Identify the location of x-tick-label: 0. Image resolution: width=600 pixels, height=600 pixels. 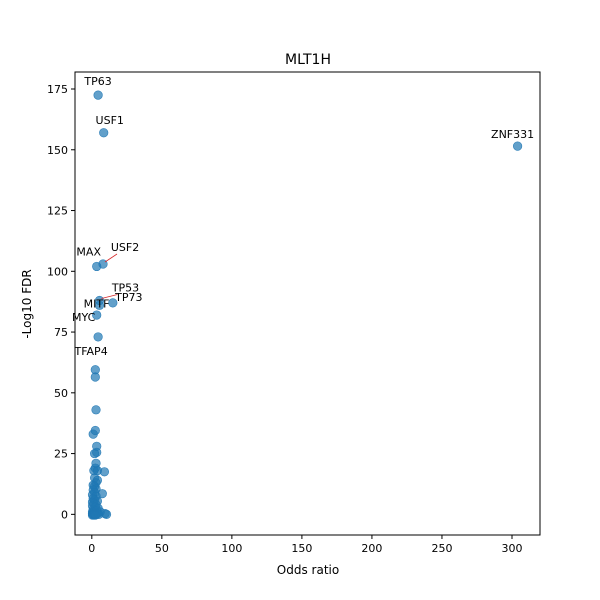
(91, 548).